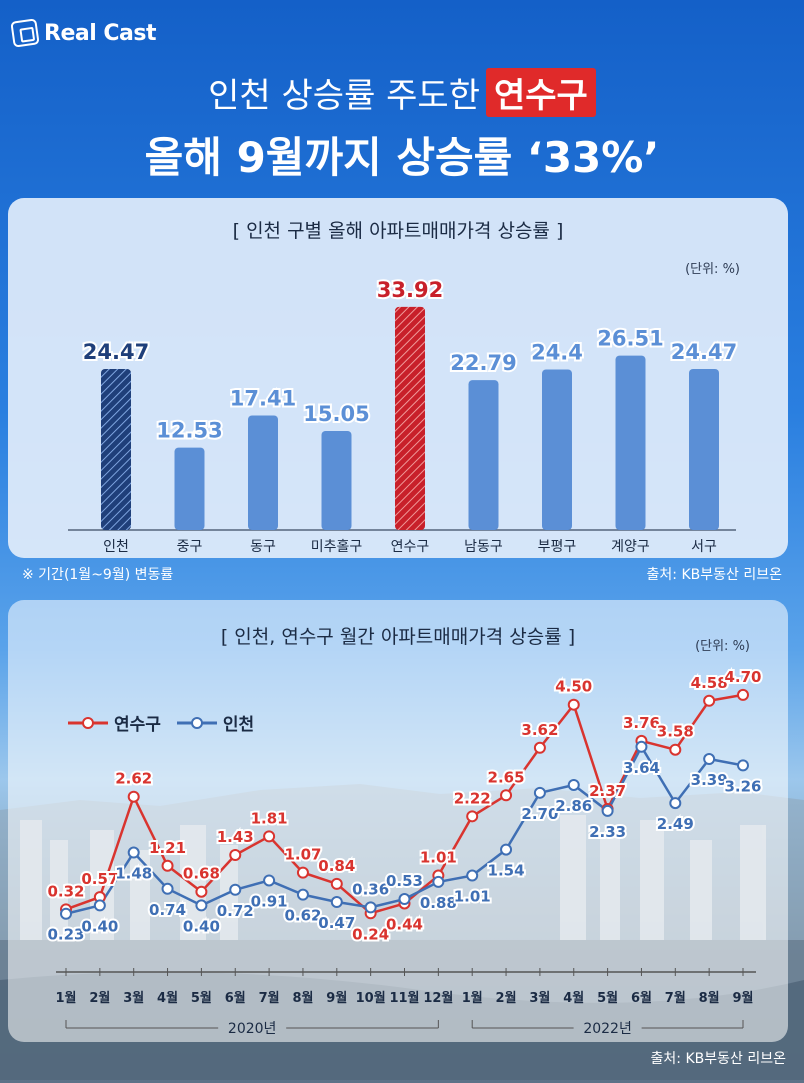 The width and height of the screenshot is (804, 1083). Describe the element at coordinates (410, 547) in the screenshot. I see `bar-category-label: 연수구` at that location.